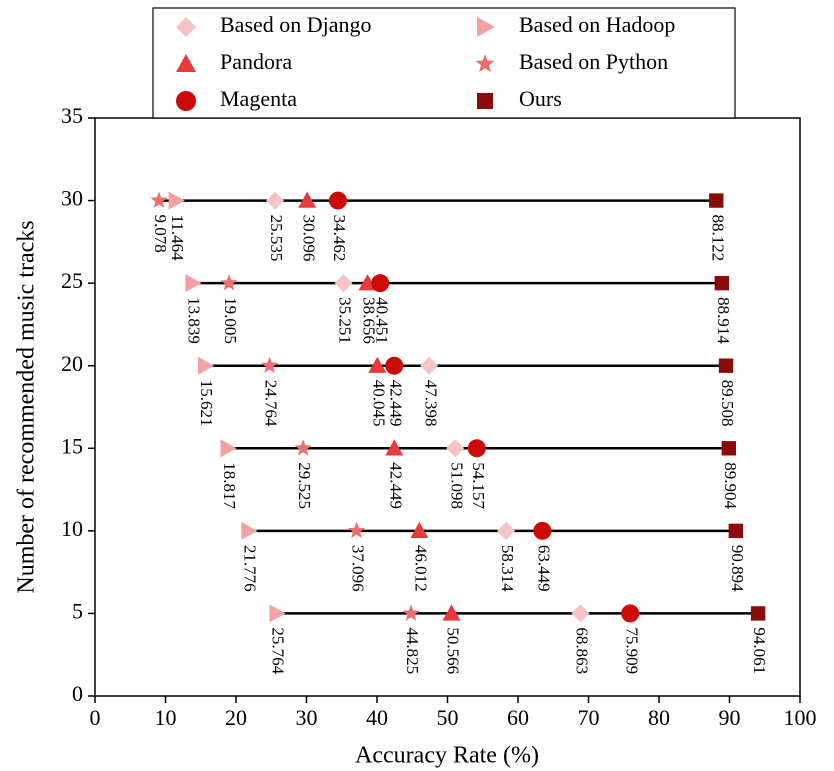 The image size is (834, 771). I want to click on data-label: 46.012, so click(420, 568).